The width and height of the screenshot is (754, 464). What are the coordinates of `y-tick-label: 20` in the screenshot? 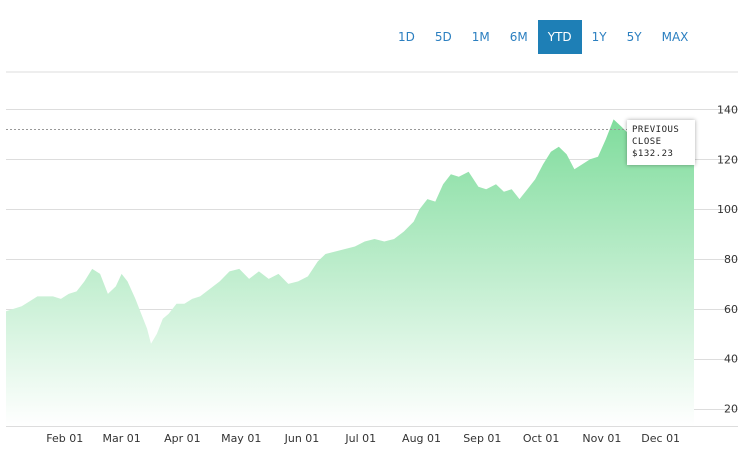 It's located at (731, 409).